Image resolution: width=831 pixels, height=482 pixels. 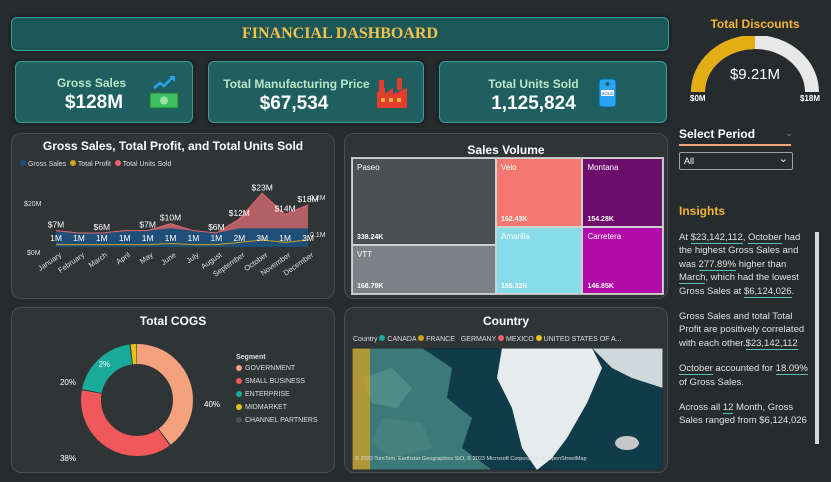 I want to click on treemap-tile-label: Velo, so click(x=508, y=167).